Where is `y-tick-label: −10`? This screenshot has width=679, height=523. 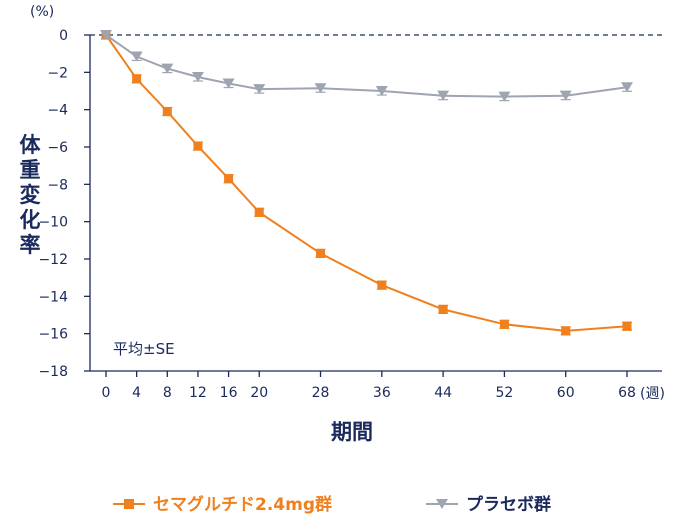
y-tick-label: −10 is located at coordinates (53, 223).